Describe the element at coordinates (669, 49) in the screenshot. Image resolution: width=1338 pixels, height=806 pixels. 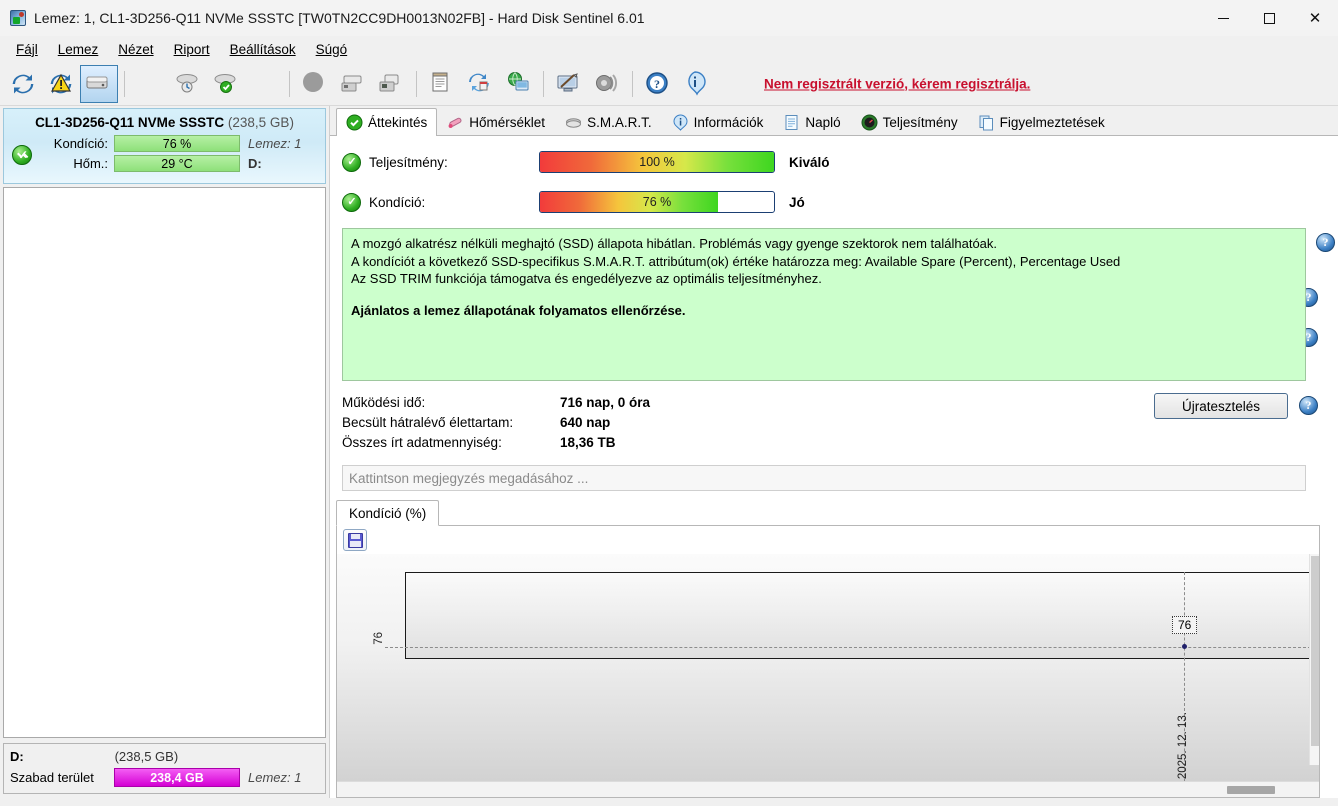
I see `menu-bar: Fájl Lemez Nézet Riport Beállítások Súgó` at that location.